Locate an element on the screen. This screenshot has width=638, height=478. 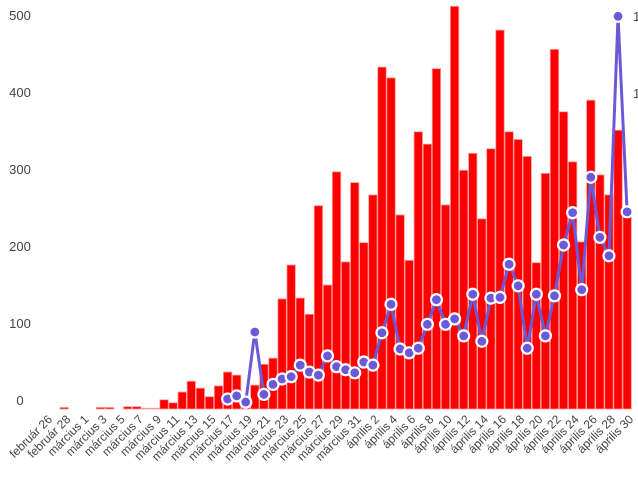
y-tick-label: 0 is located at coordinates (19, 400).